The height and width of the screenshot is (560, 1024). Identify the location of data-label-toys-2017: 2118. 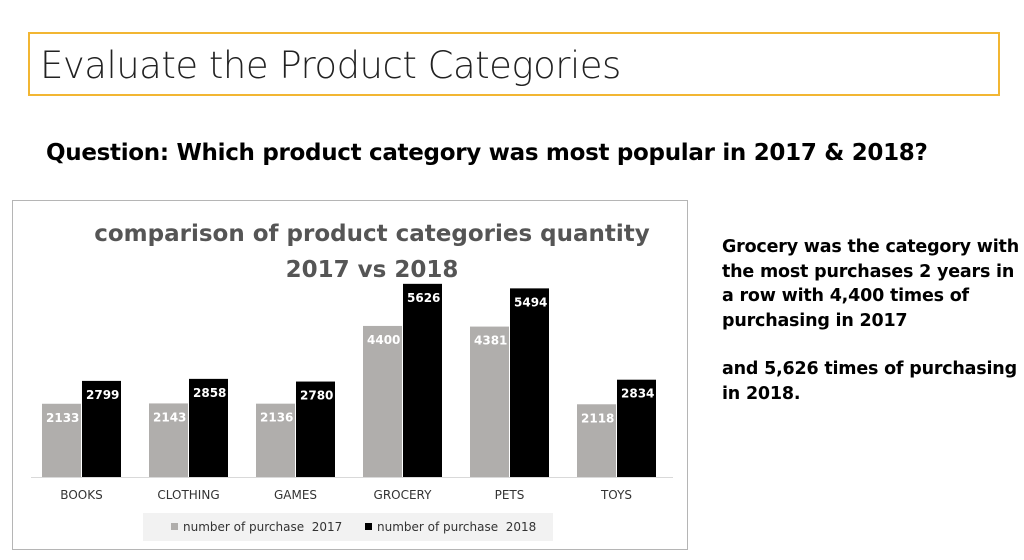
(597, 418).